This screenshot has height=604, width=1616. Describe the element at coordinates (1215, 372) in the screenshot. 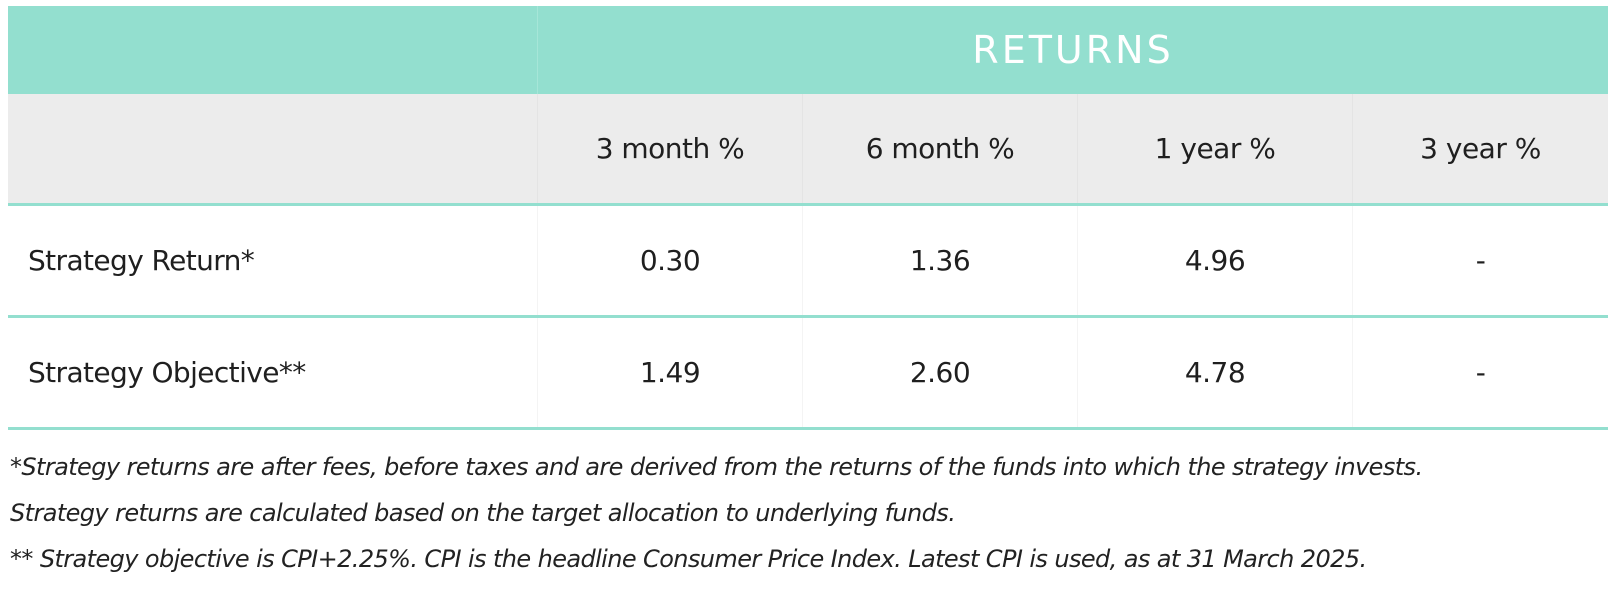

I see `table-cell: 4.78` at that location.